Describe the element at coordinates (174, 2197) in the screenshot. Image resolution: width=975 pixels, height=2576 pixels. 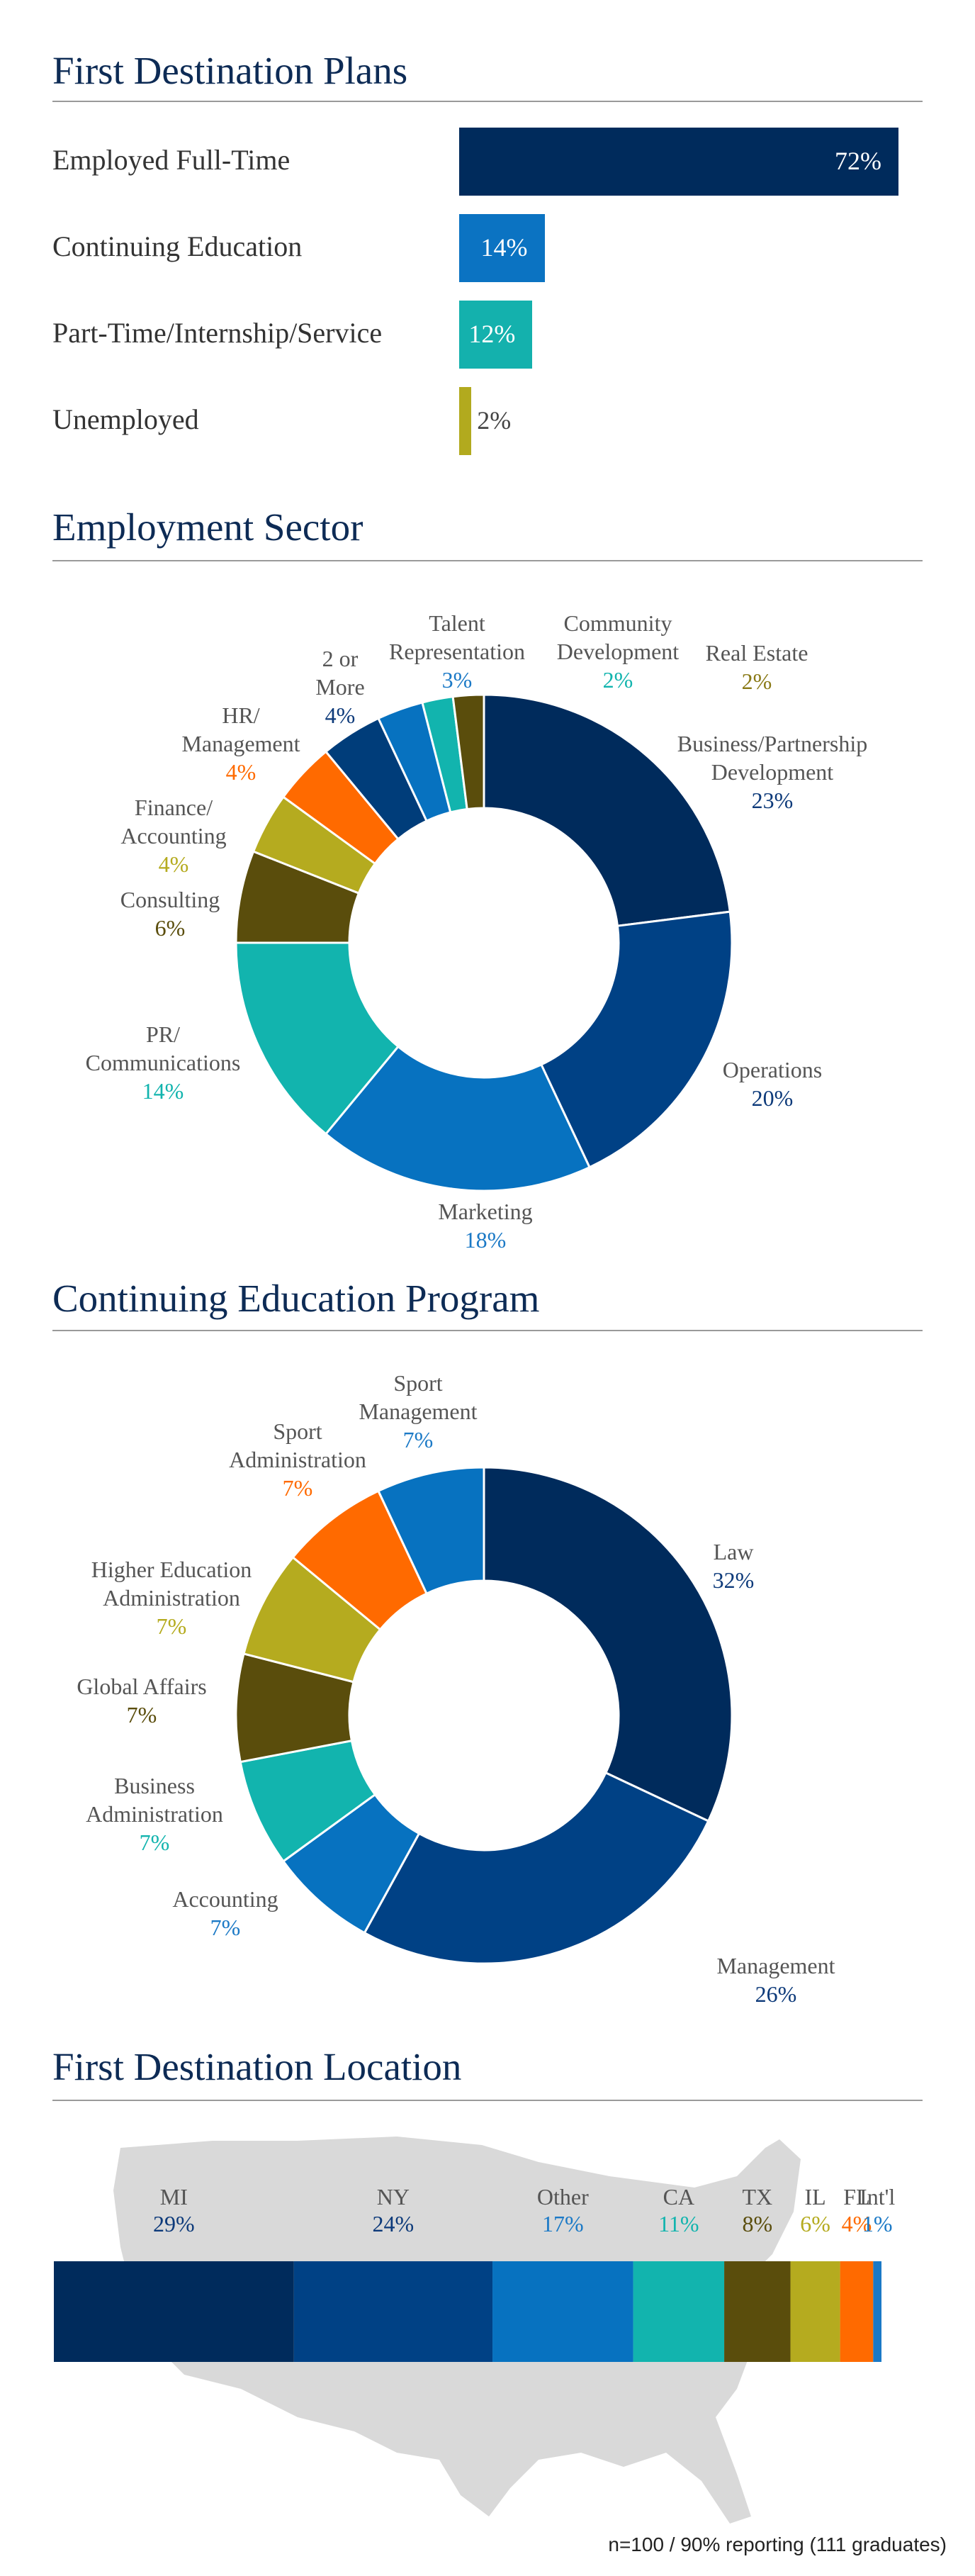
I see `location-category-label: MI` at that location.